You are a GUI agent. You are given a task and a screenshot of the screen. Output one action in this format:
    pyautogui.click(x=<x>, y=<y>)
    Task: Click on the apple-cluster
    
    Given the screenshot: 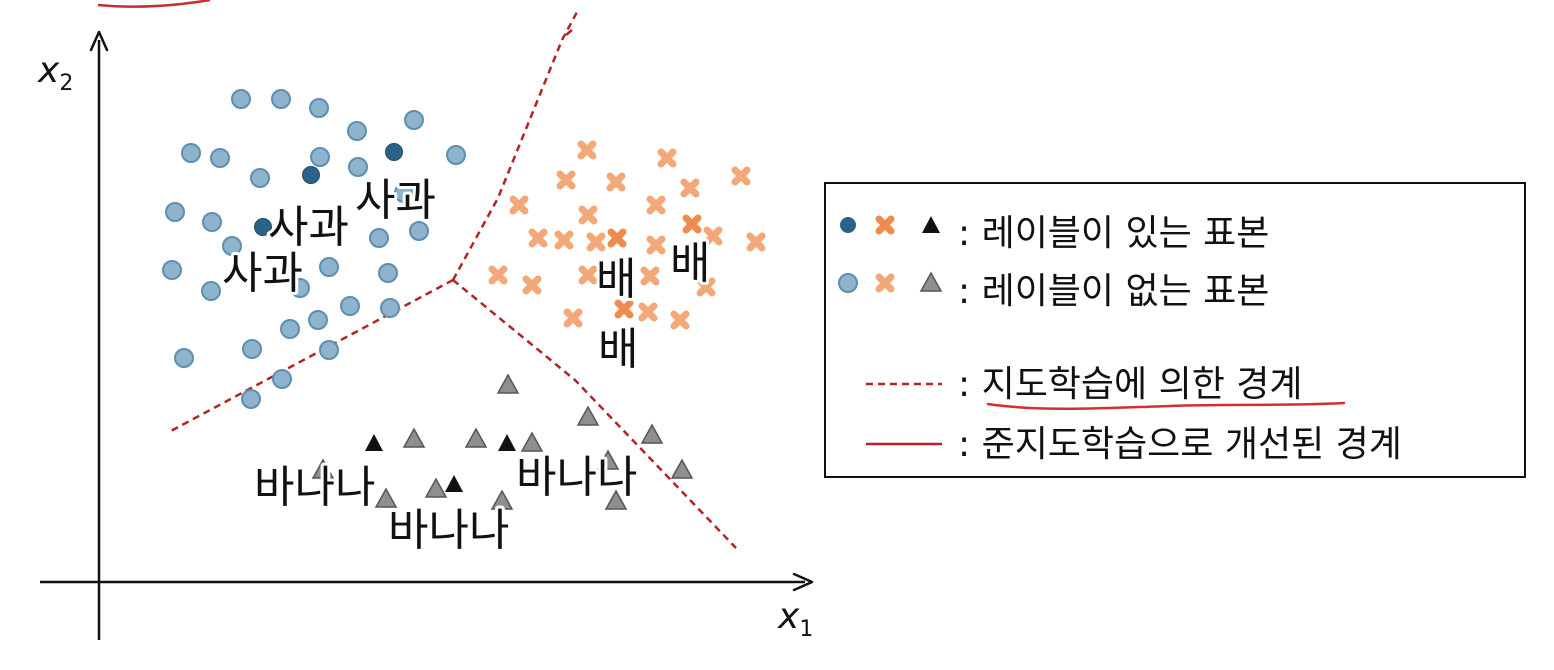 What is the action you would take?
    pyautogui.click(x=314, y=249)
    